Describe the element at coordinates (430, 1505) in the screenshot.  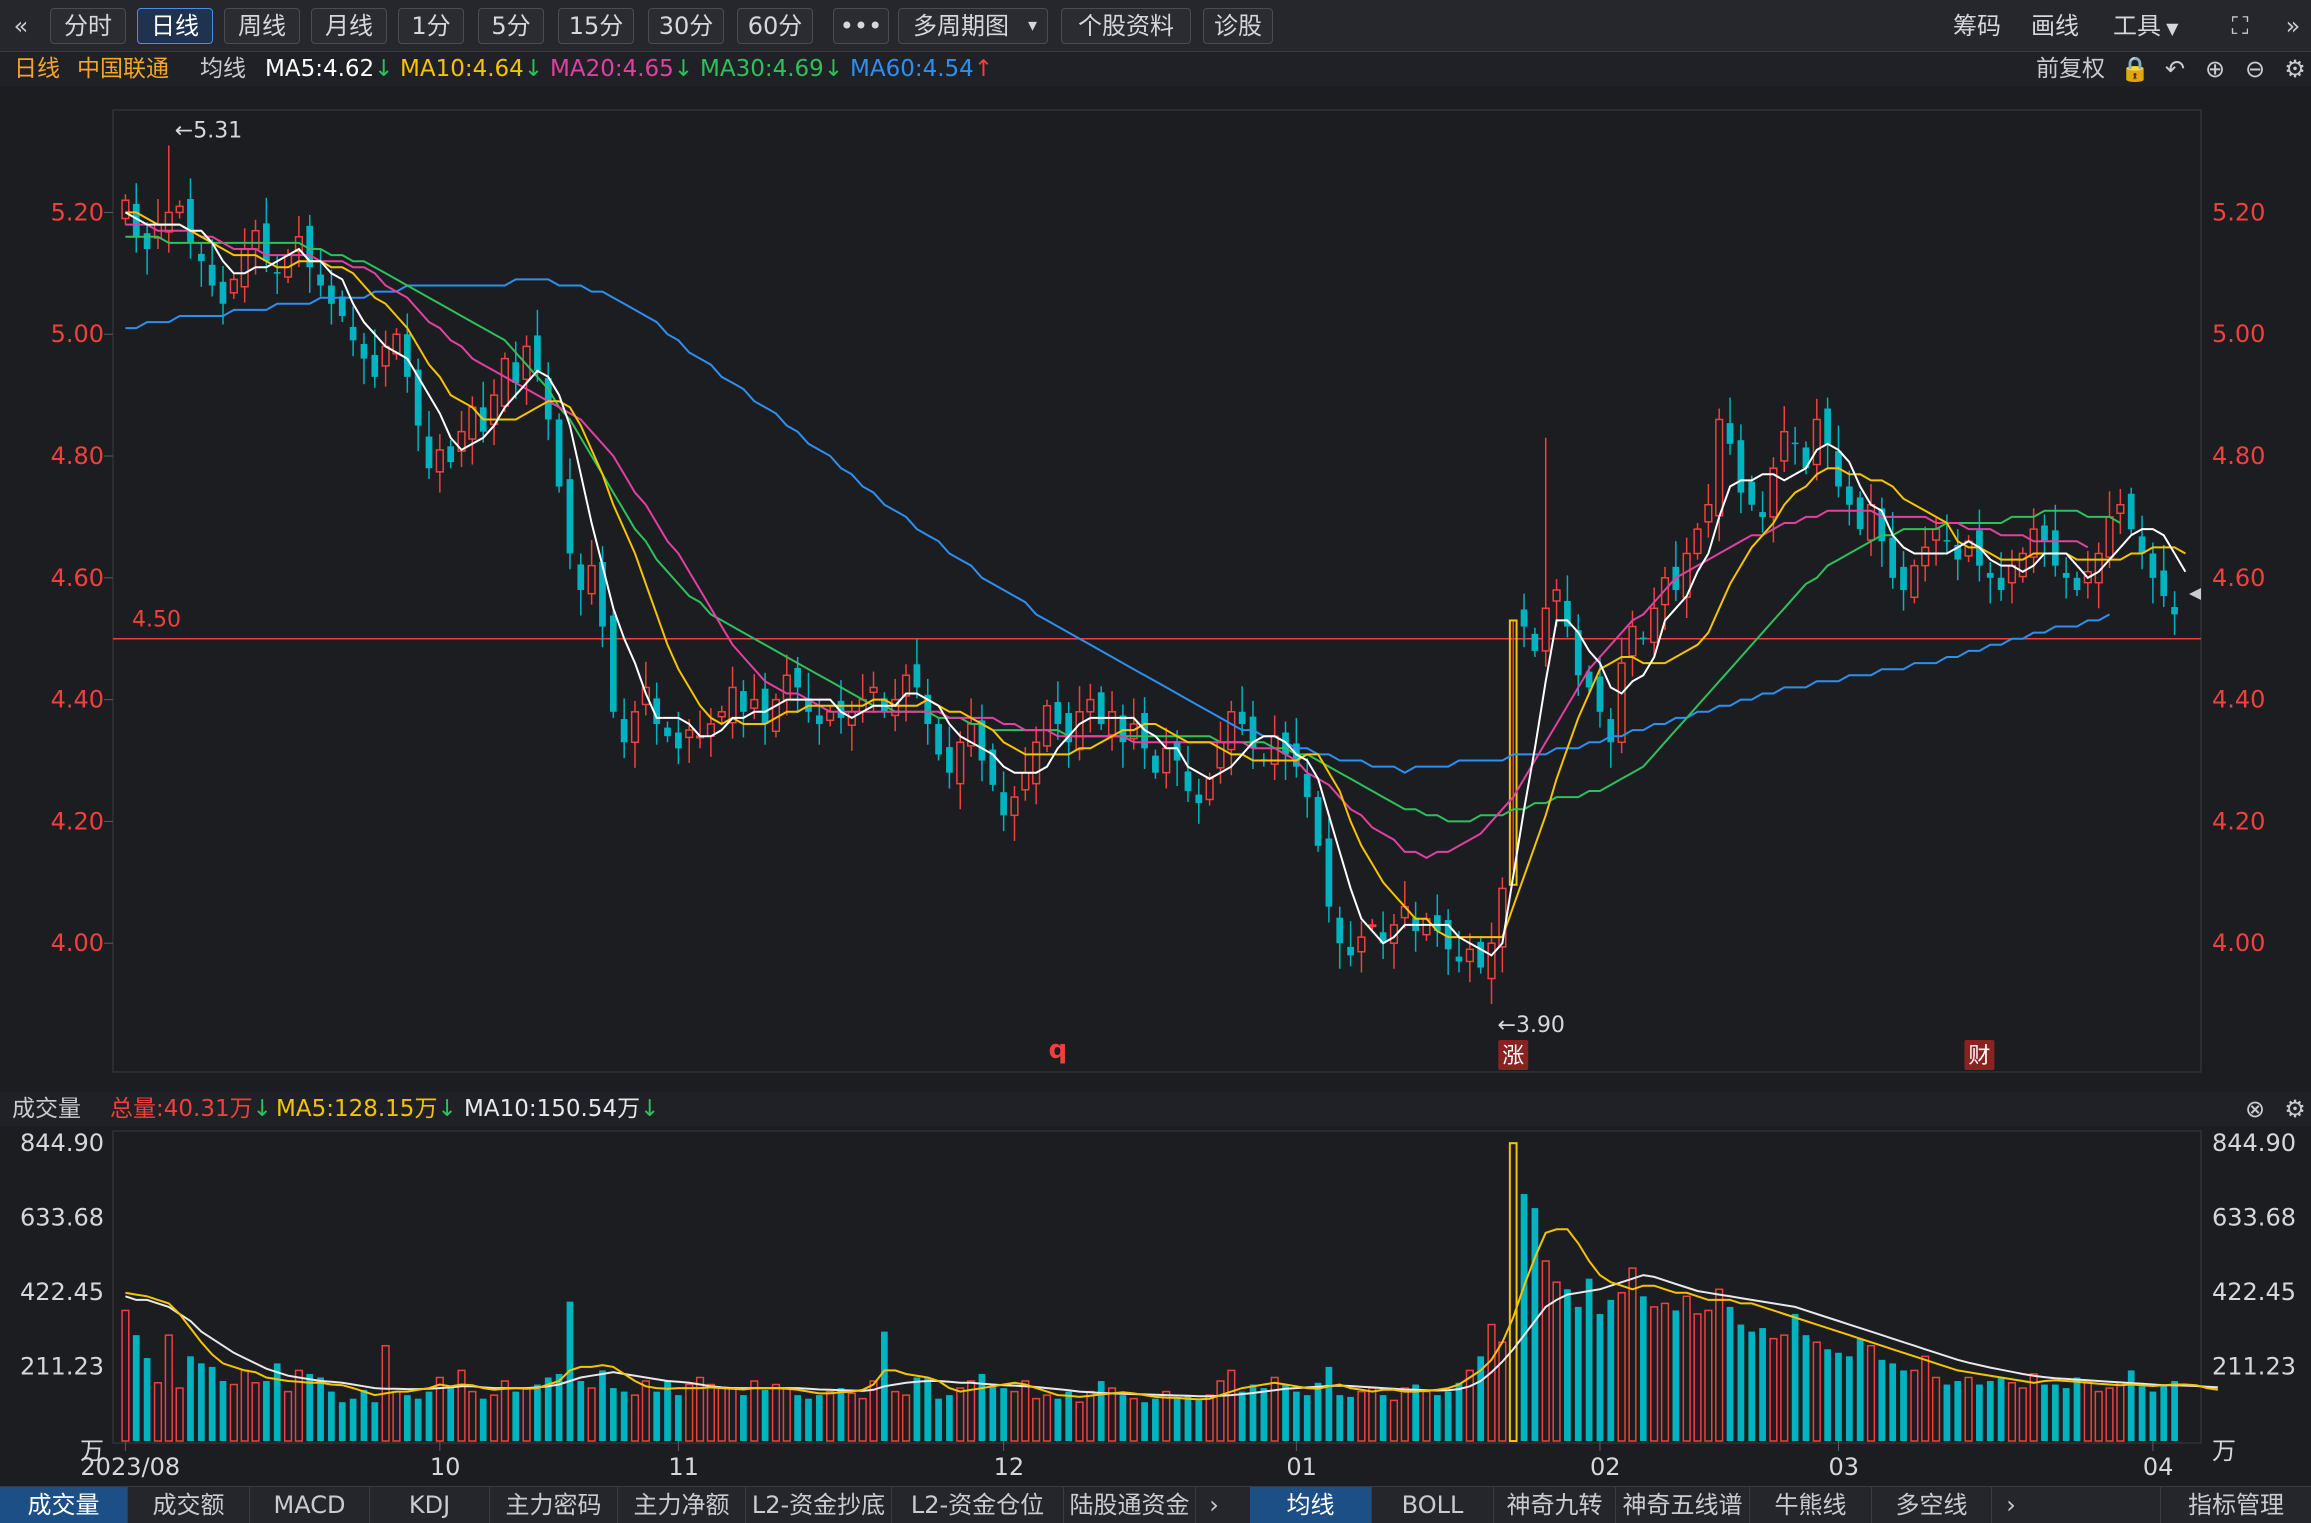
I see `indicator-tab: KDJ` at that location.